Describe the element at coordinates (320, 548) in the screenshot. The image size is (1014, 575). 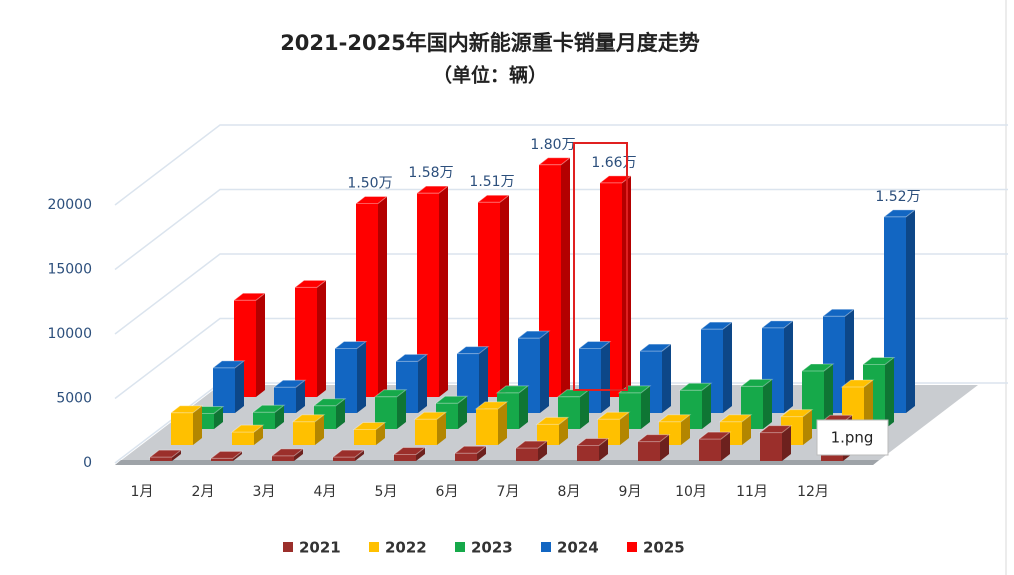
I see `legend-label: 2021` at that location.